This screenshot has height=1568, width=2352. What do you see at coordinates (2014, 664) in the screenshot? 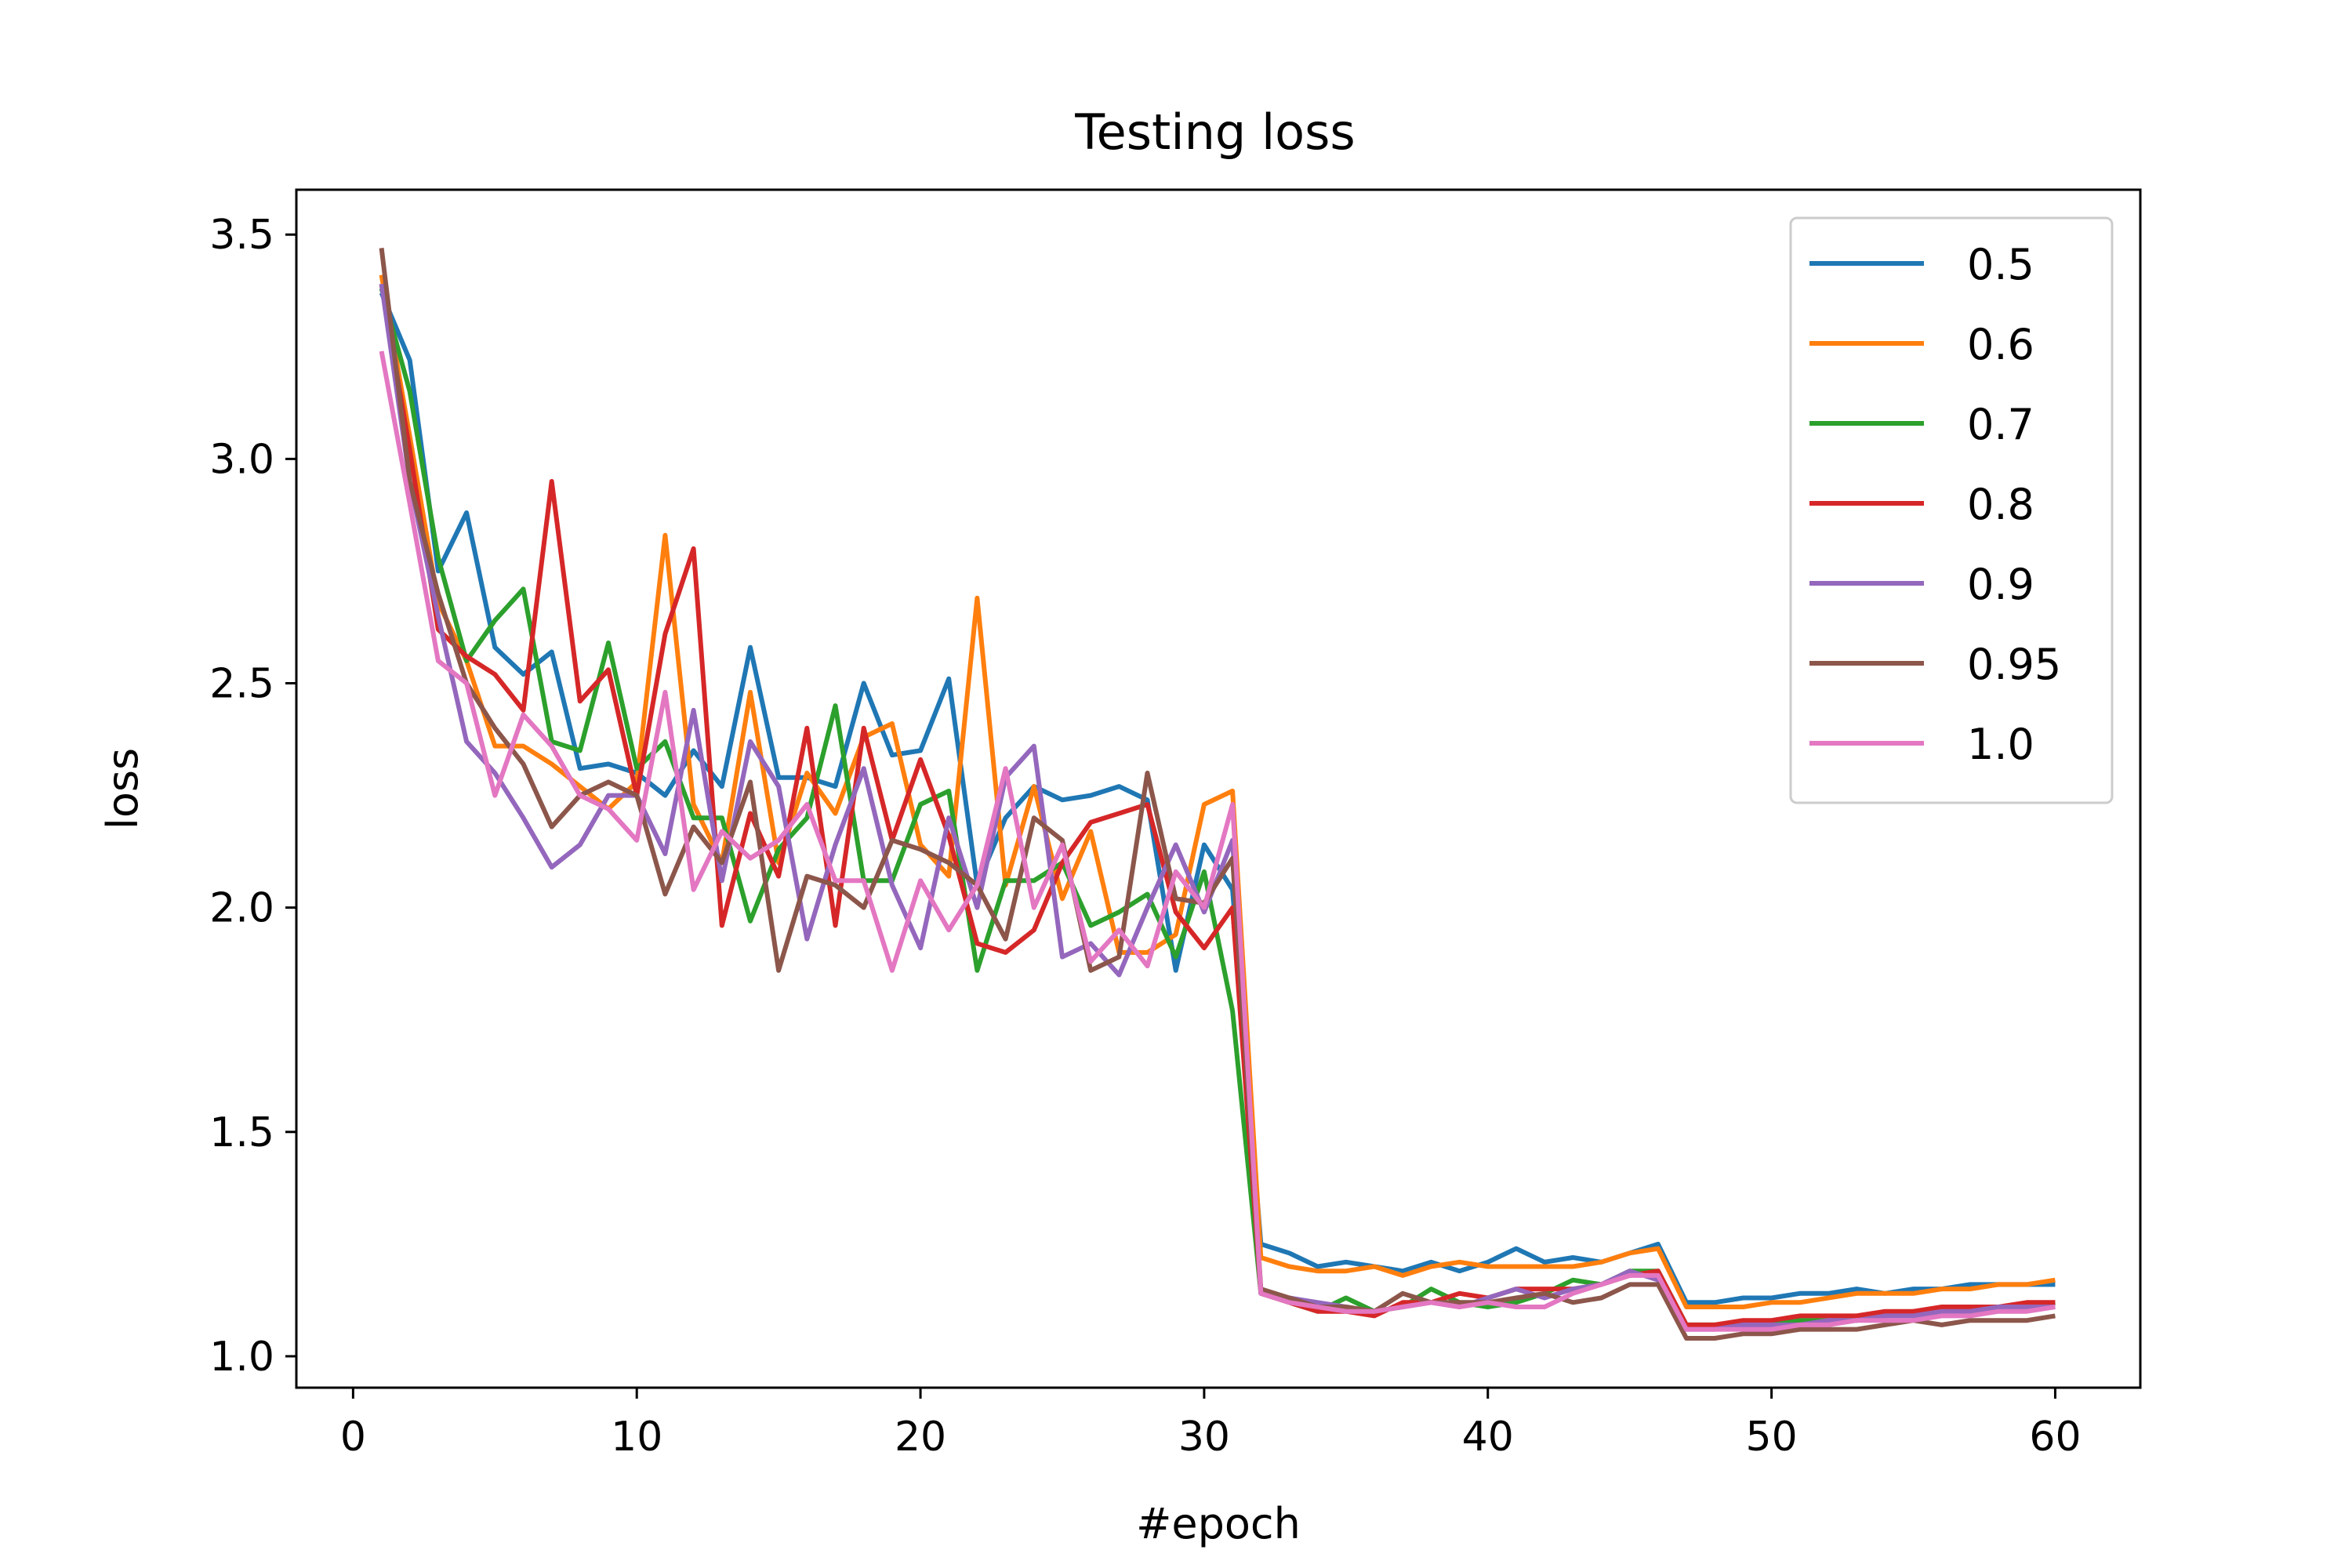
I see `legend-label: 0.95` at bounding box center [2014, 664].